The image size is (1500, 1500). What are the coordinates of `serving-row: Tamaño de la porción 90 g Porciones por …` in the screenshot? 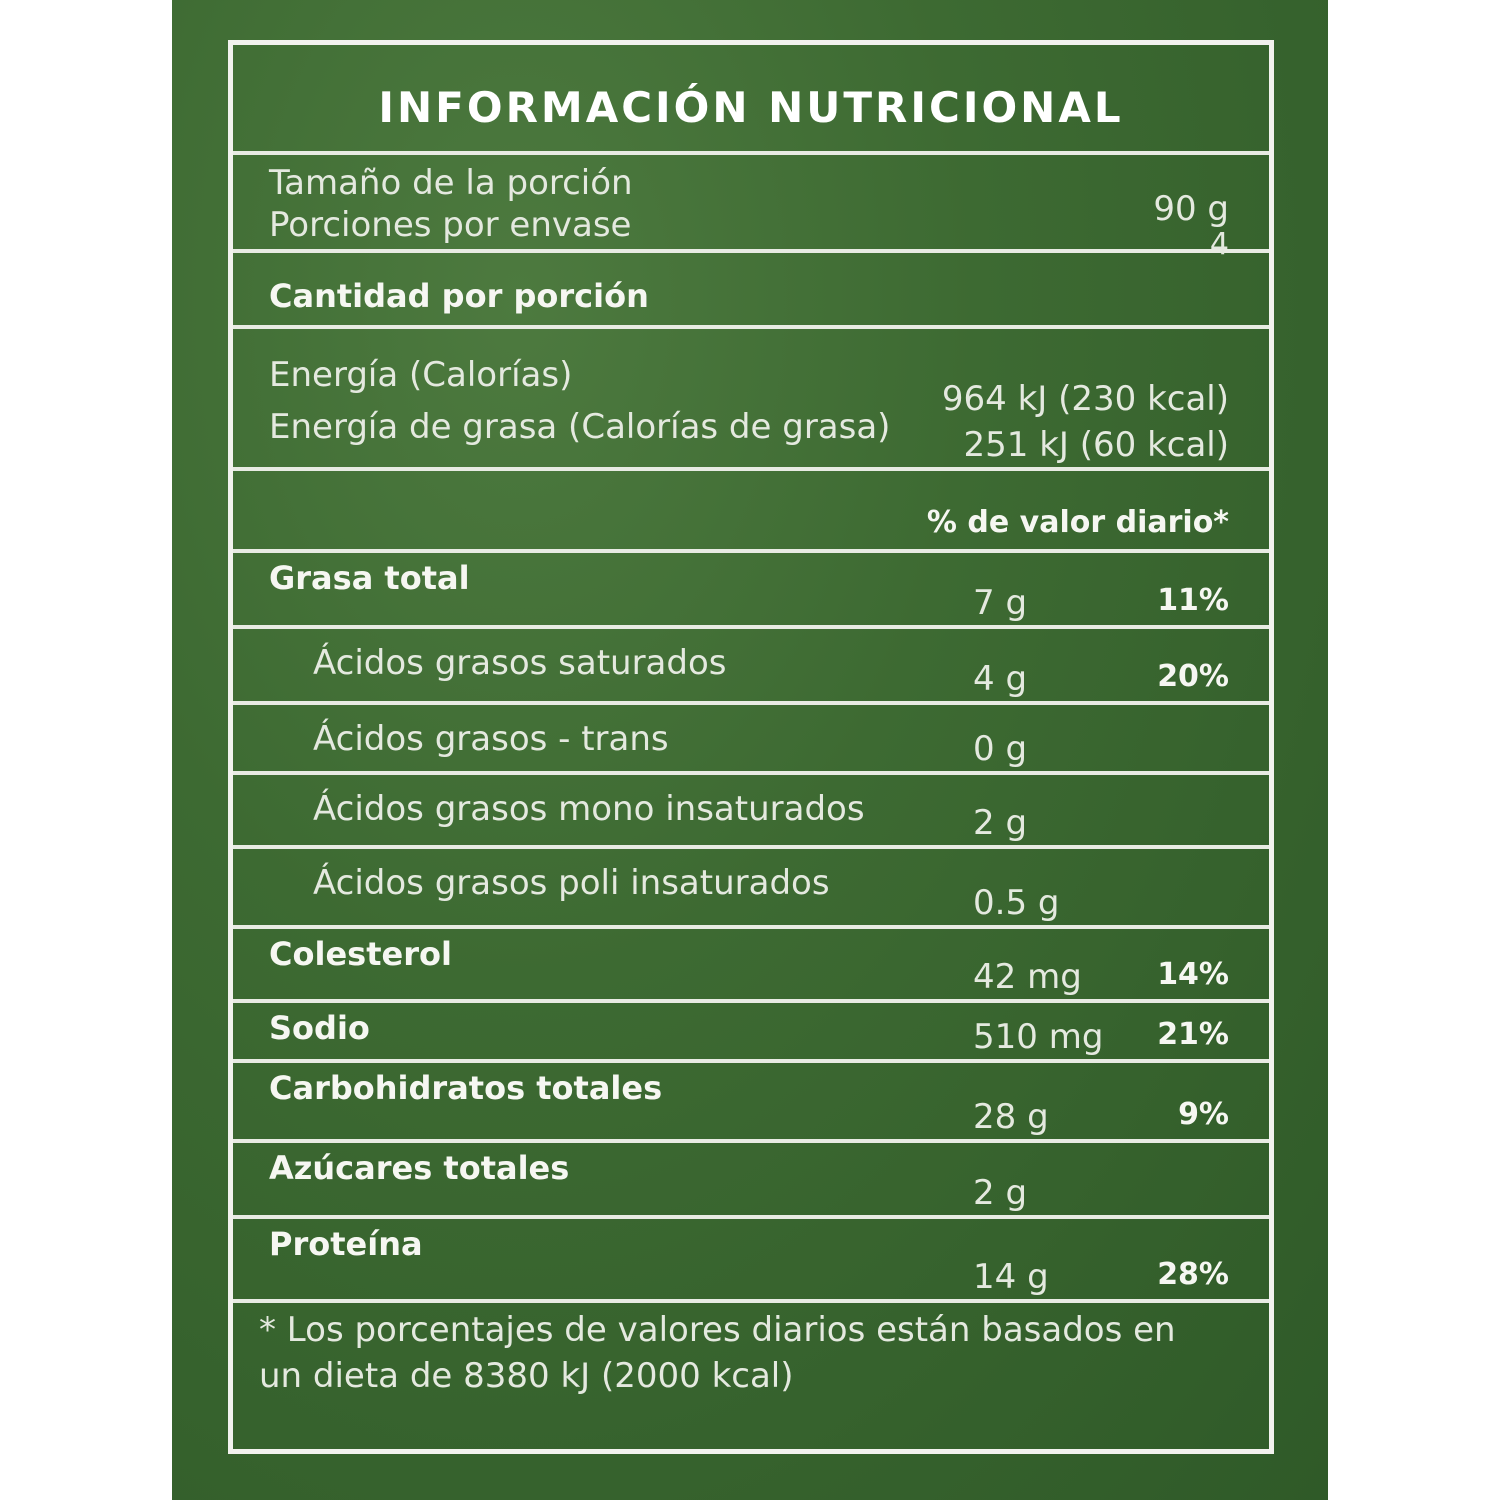 It's located at (751, 208).